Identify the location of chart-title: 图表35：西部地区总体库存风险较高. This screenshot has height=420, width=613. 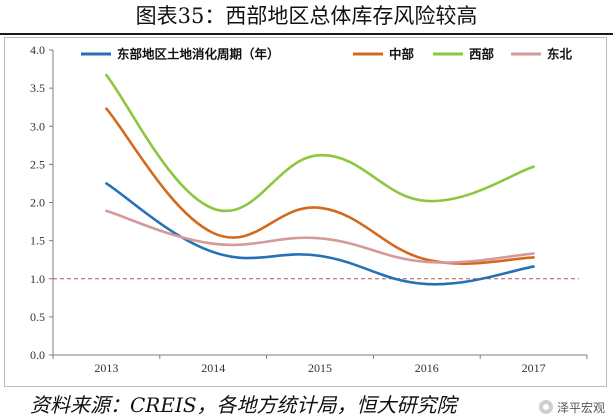
(306, 16).